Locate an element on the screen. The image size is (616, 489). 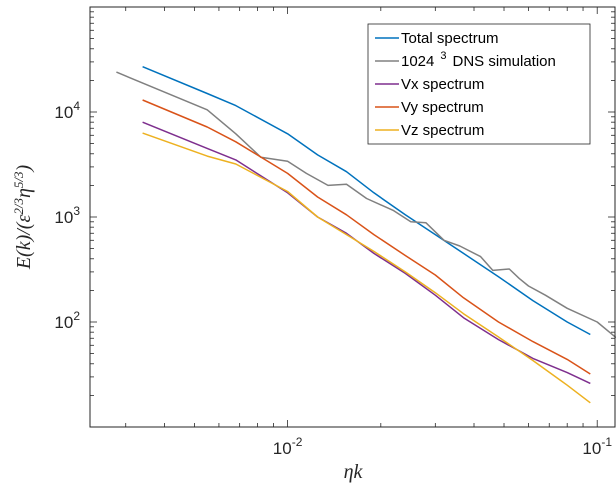
x-axis-label: ηk is located at coordinates (354, 472).